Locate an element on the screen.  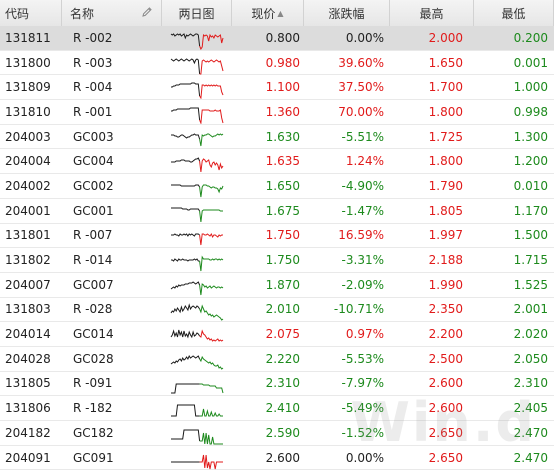
row-change: -1.47% is located at coordinates (362, 210).